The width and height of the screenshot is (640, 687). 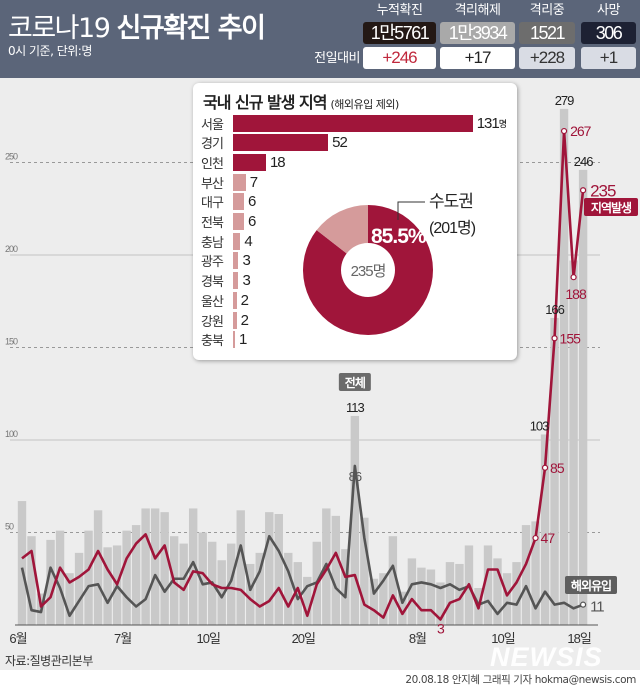 I want to click on region-name: 울산, so click(x=212, y=302).